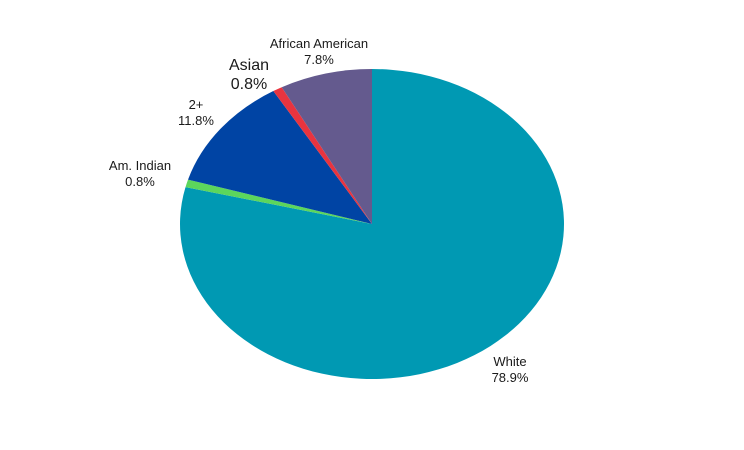 This screenshot has height=450, width=744. What do you see at coordinates (278, 201) in the screenshot?
I see `pie-slice-am-indian` at bounding box center [278, 201].